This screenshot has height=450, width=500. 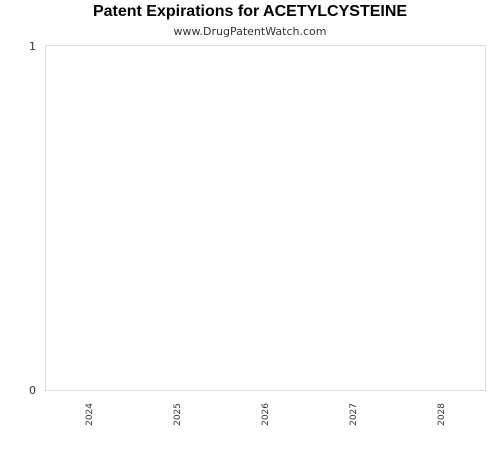 I want to click on x-tick-label: 2028, so click(x=442, y=414).